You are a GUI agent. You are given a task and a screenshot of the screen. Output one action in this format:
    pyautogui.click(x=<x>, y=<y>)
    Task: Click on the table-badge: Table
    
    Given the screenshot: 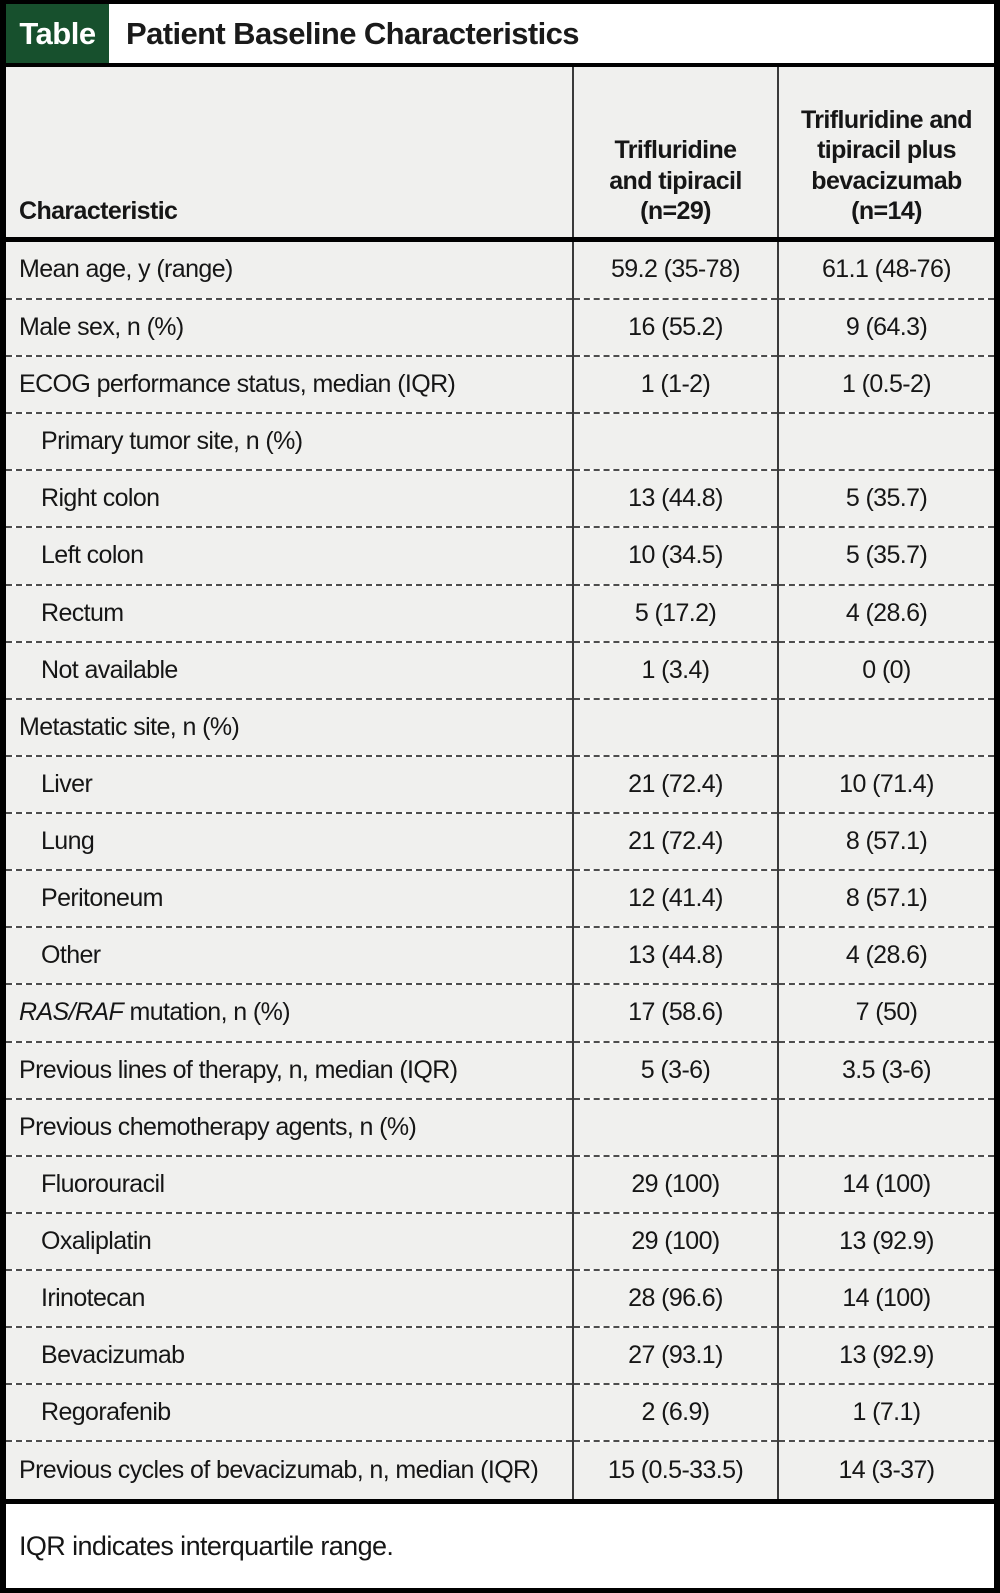 What is the action you would take?
    pyautogui.click(x=57, y=33)
    